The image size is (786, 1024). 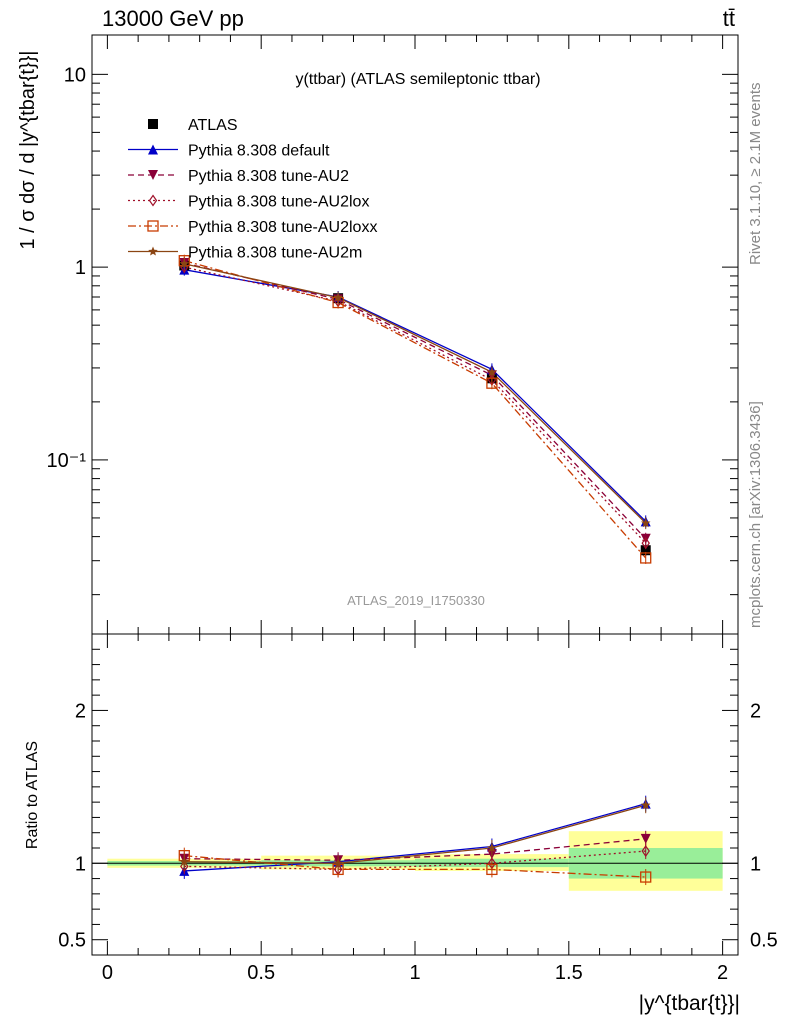 I want to click on energy-label: 13000 GeV pp, so click(x=173, y=18).